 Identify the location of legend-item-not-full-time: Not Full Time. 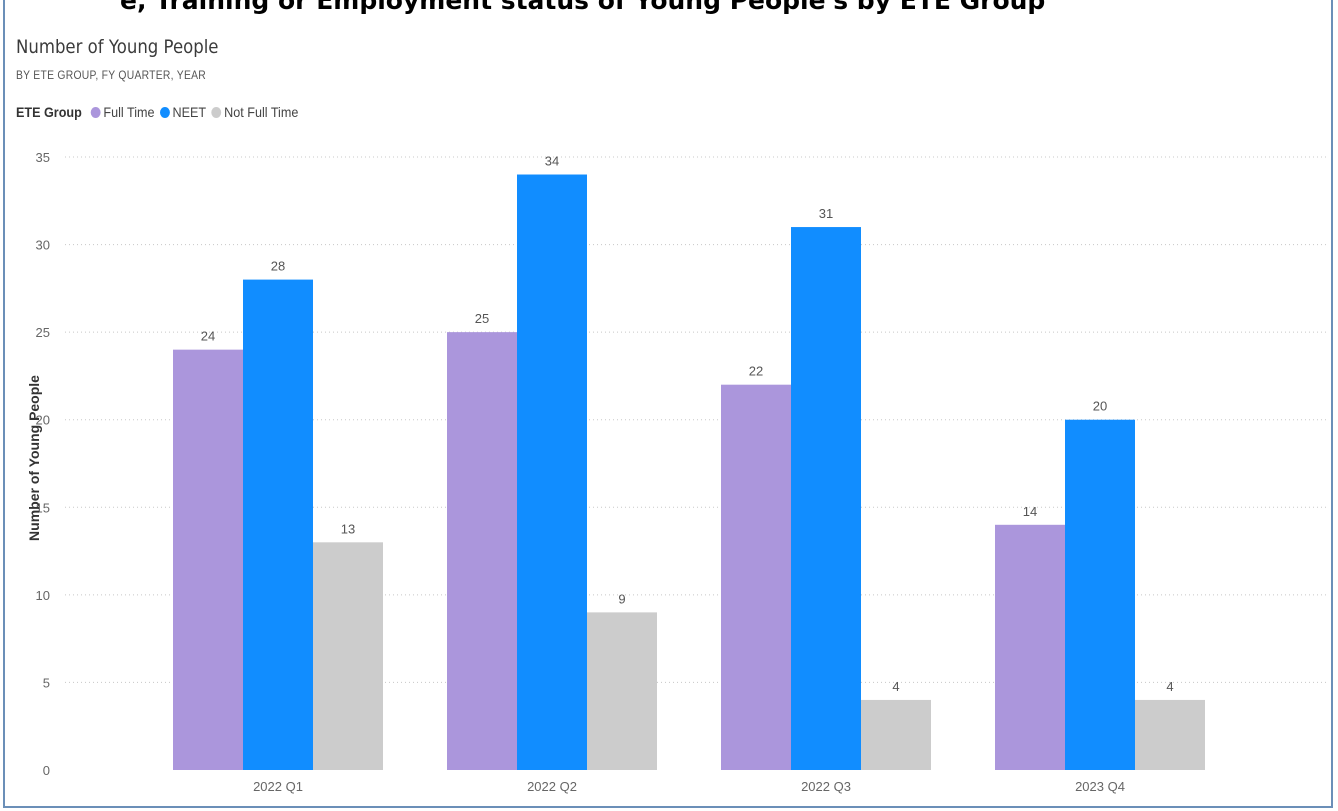
(255, 112).